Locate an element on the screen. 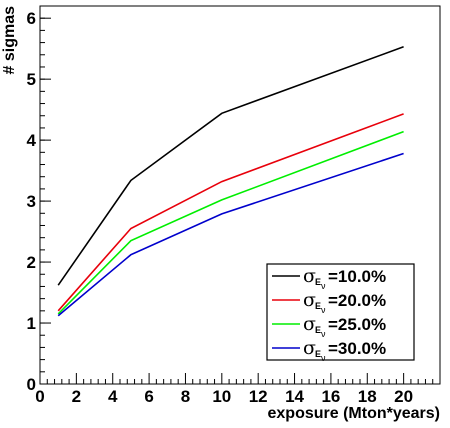 The width and height of the screenshot is (450, 428). y-tick-label: 5 is located at coordinates (31, 79).